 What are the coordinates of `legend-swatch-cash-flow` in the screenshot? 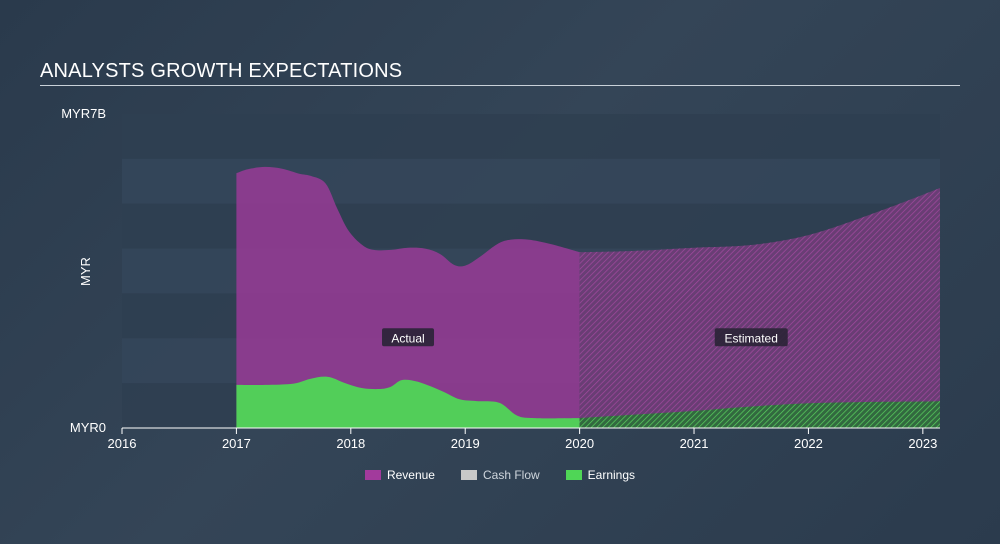 It's located at (468, 475).